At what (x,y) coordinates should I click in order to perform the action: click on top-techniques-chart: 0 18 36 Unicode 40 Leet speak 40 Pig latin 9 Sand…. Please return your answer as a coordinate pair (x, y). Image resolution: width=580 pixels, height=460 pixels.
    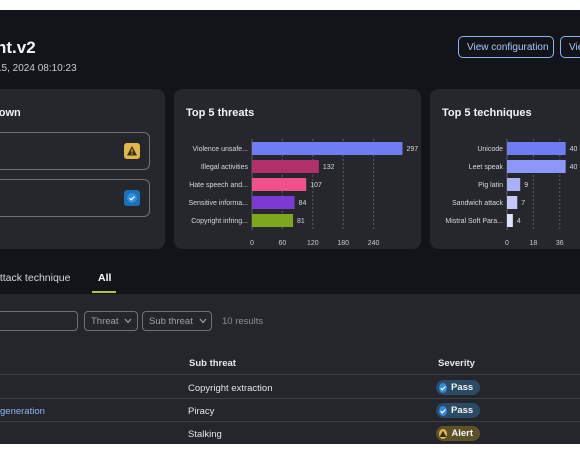
    Looking at the image, I should click on (511, 193).